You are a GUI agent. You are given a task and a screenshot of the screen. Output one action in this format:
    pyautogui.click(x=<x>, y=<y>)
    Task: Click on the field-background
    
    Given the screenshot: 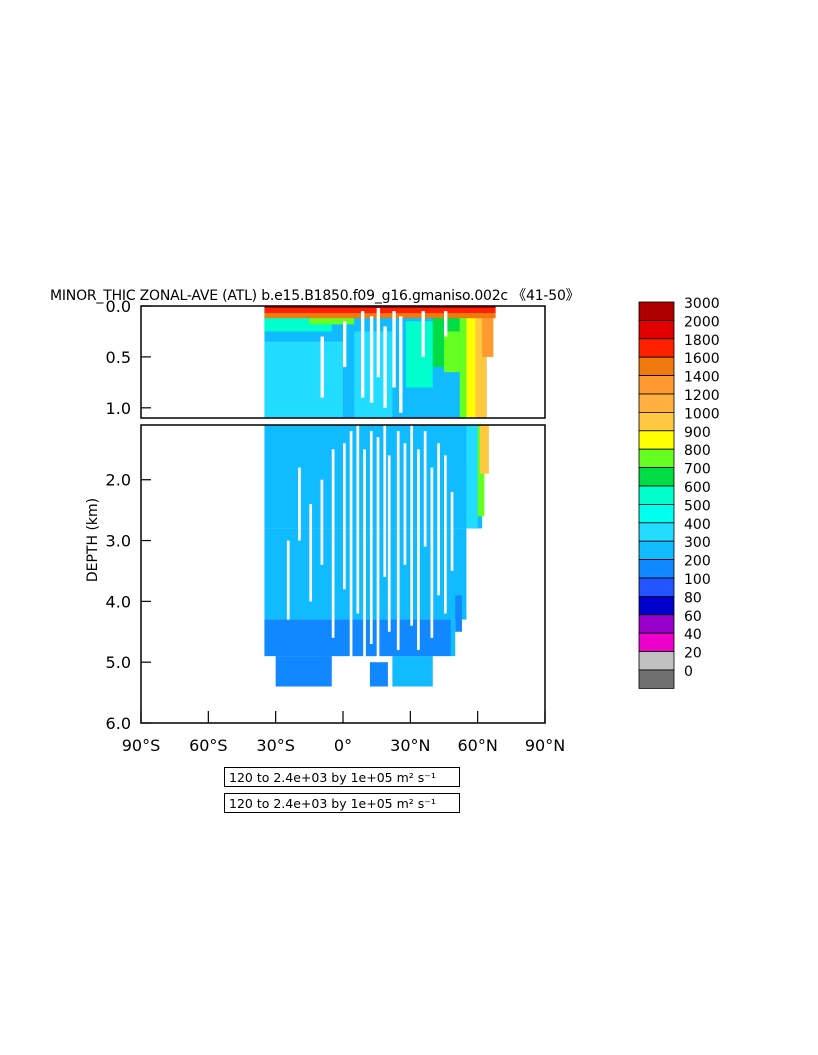 What is the action you would take?
    pyautogui.click(x=373, y=477)
    